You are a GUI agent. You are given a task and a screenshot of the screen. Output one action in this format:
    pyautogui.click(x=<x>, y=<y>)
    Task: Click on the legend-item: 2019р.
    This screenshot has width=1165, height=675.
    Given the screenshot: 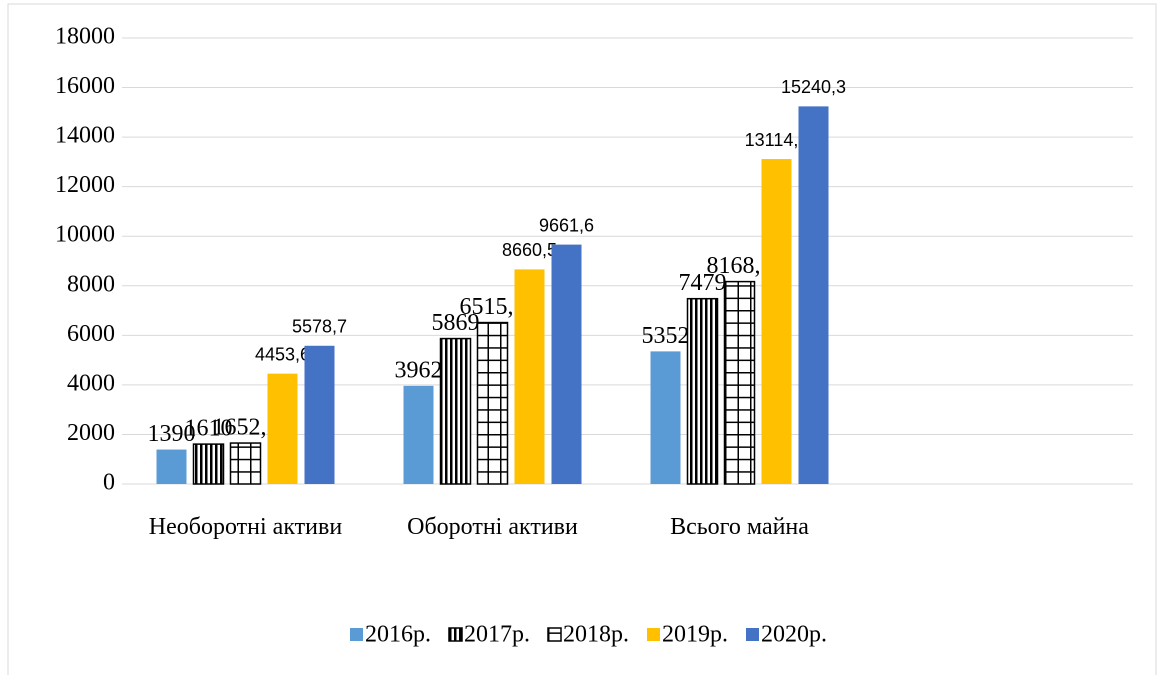 What is the action you would take?
    pyautogui.click(x=687, y=635)
    